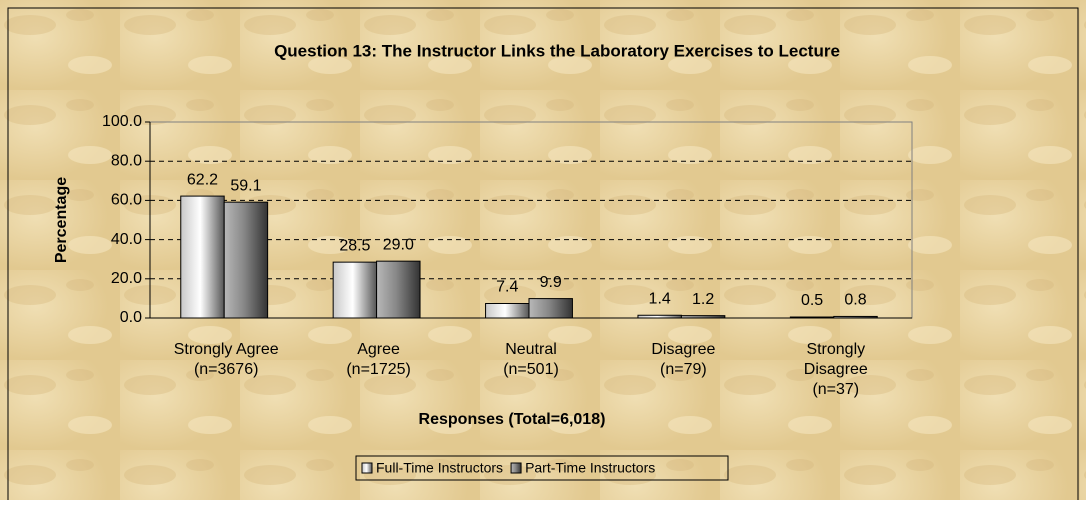  What do you see at coordinates (683, 369) in the screenshot?
I see `x-tick-label: (n=79)` at bounding box center [683, 369].